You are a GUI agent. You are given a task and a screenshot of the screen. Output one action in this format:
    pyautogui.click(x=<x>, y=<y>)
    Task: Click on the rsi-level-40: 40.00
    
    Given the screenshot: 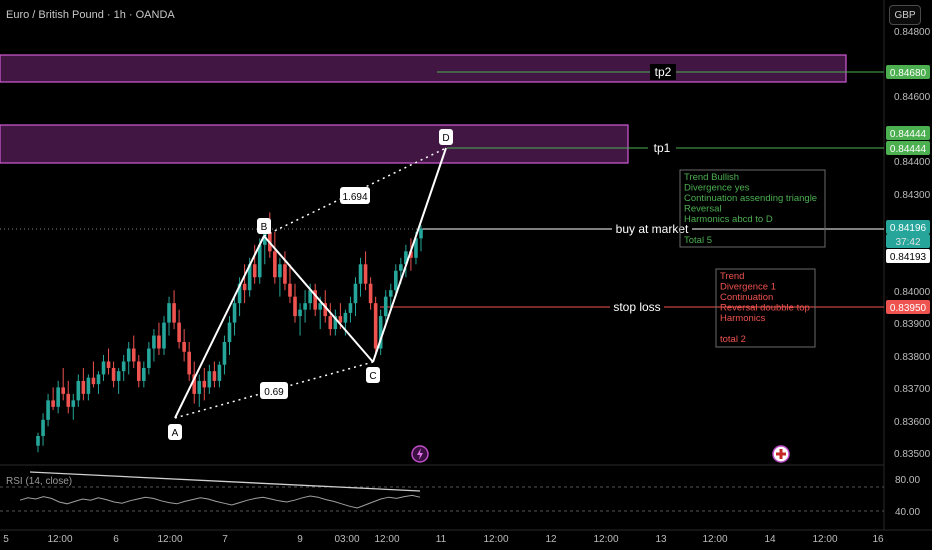 What is the action you would take?
    pyautogui.click(x=907, y=512)
    